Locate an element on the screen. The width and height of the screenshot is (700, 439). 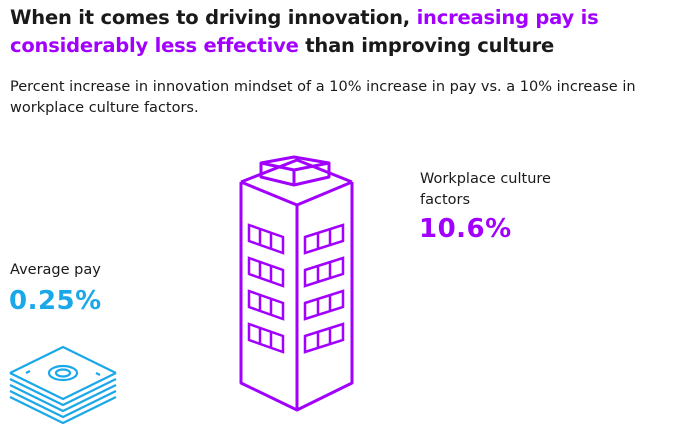
building-icon is located at coordinates (296, 283).